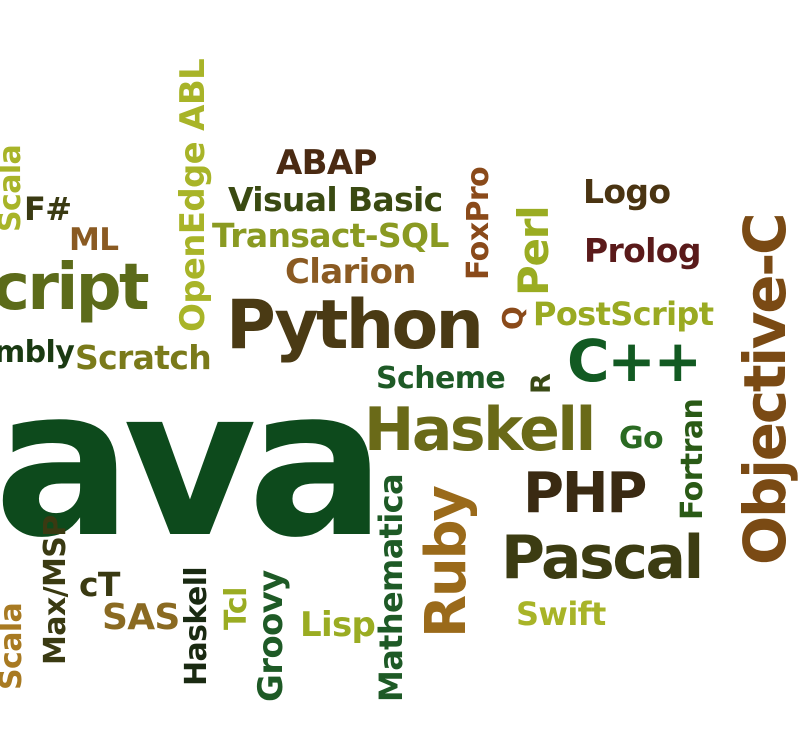  Describe the element at coordinates (642, 250) in the screenshot. I see `word-prolog: Prolog` at that location.